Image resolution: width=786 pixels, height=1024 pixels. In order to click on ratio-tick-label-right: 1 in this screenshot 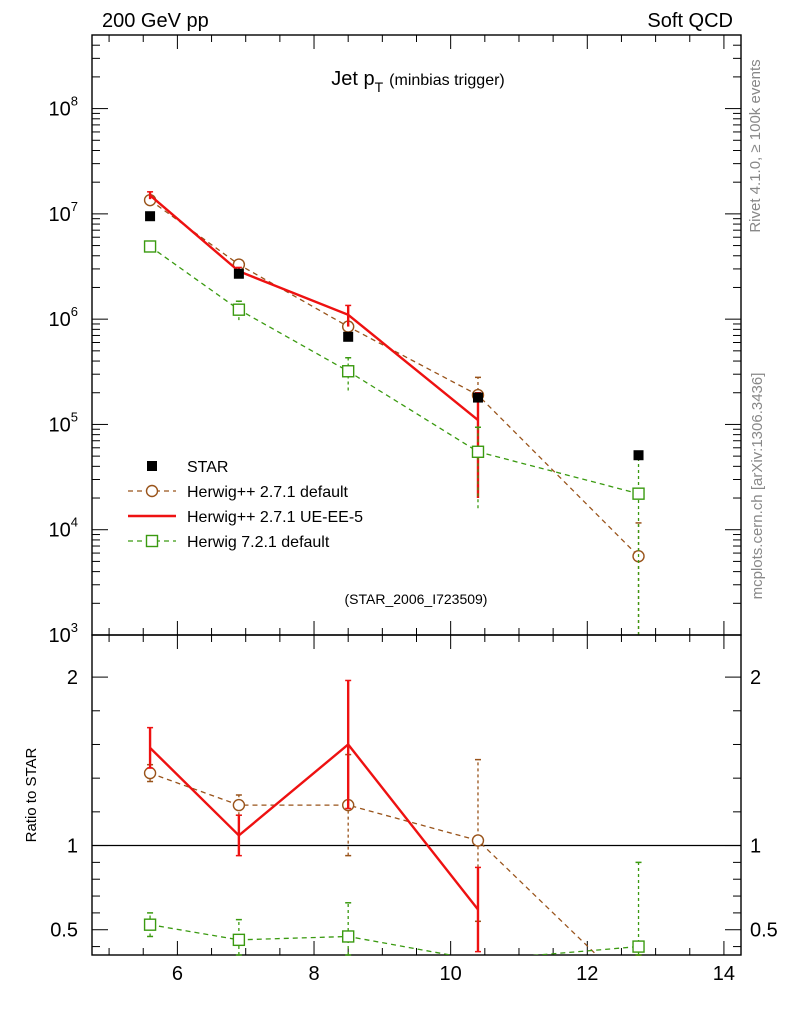, I will do `click(755, 847)`.